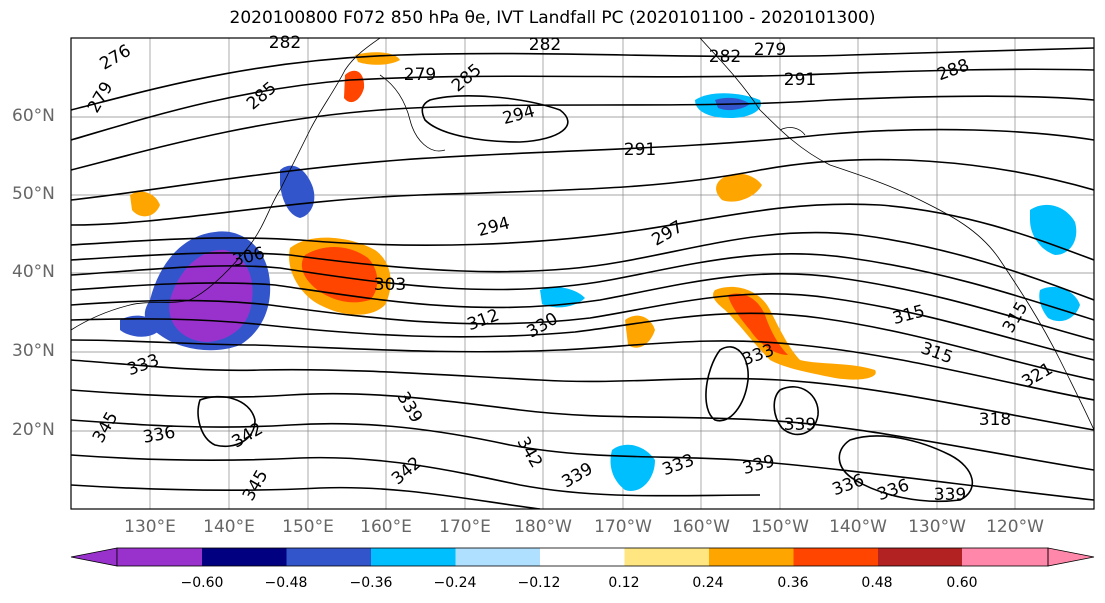  What do you see at coordinates (539, 583) in the screenshot?
I see `colorbar-tick: −0.12` at bounding box center [539, 583].